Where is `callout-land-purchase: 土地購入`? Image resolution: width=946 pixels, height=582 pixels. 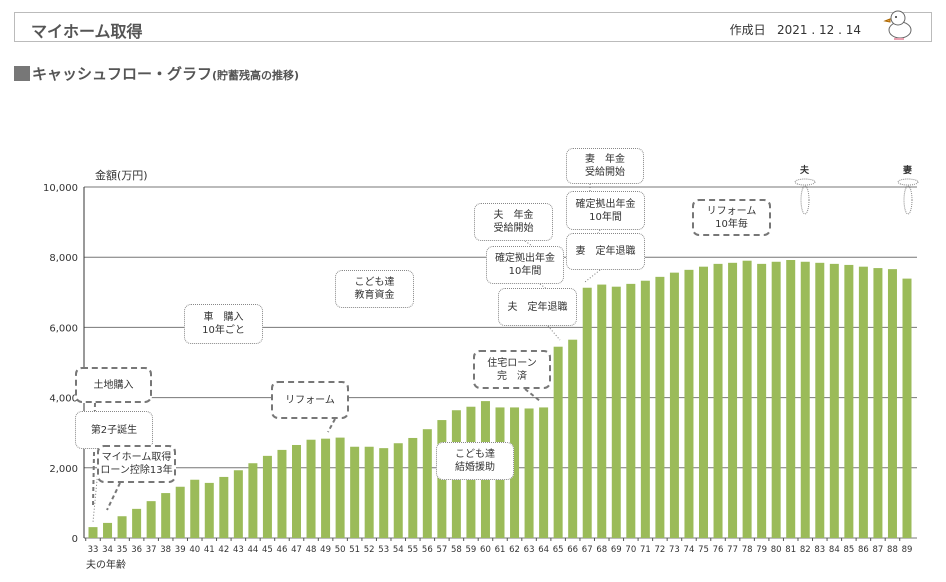 callout-land-purchase: 土地購入 is located at coordinates (113, 385).